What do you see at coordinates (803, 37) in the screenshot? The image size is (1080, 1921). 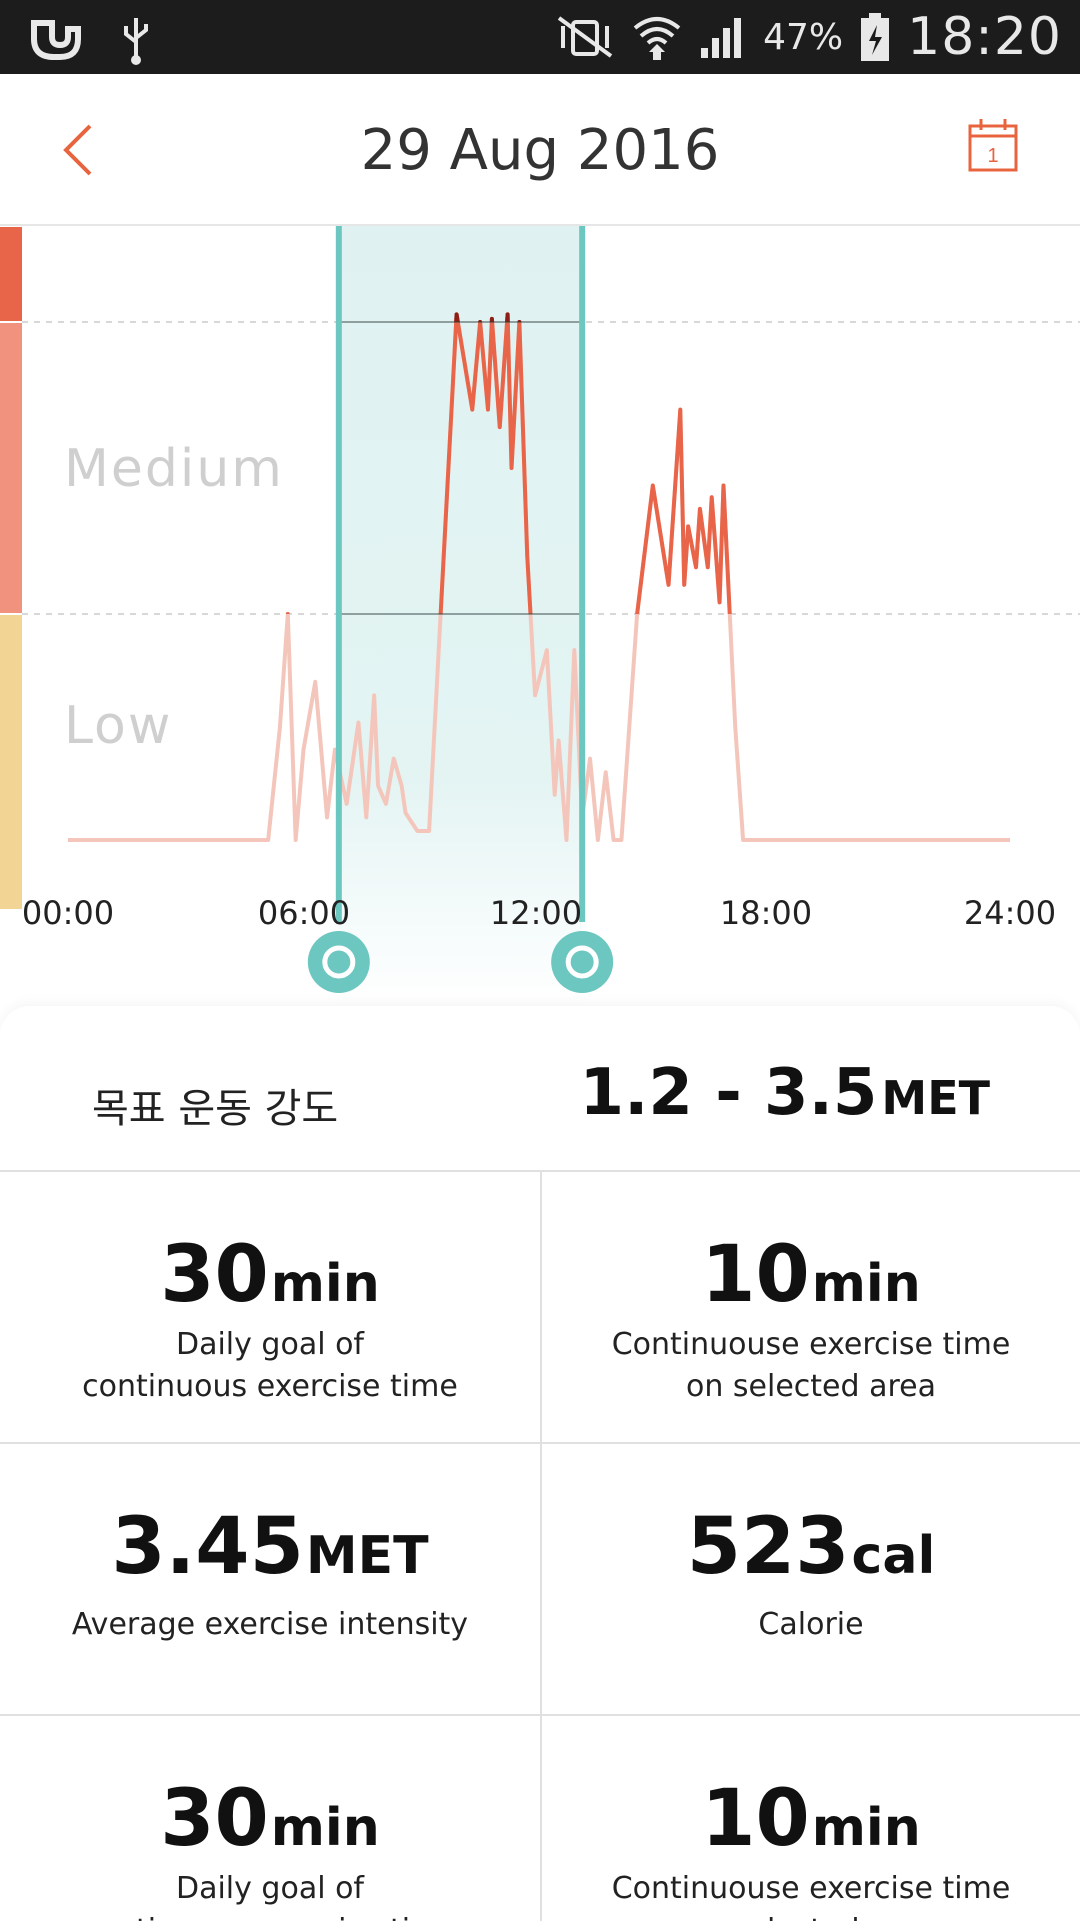 I see `battery-percent: 47%` at bounding box center [803, 37].